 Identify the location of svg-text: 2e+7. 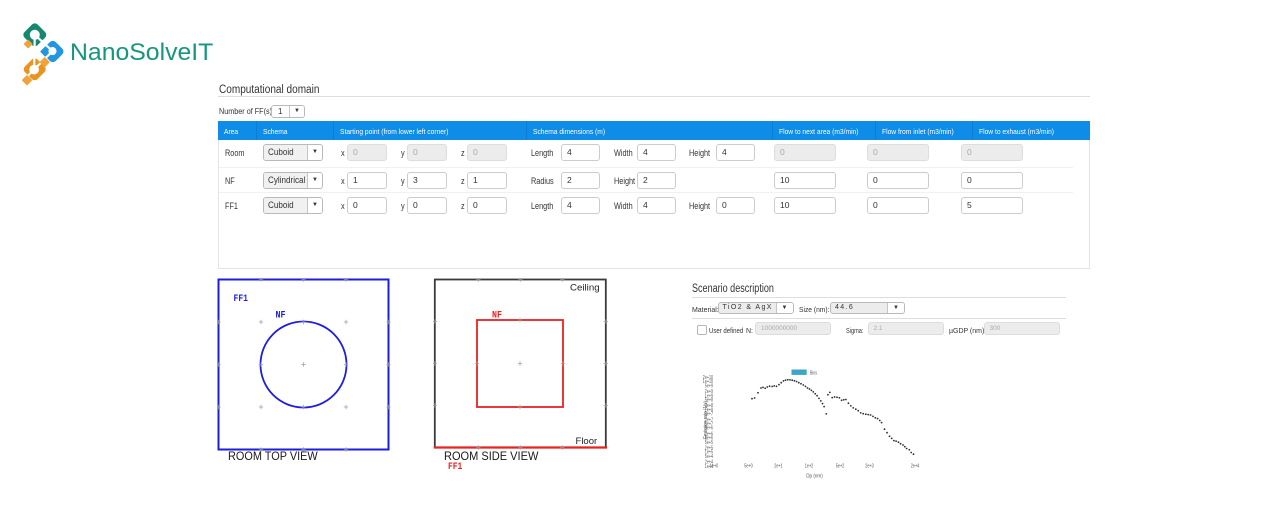
(709, 420).